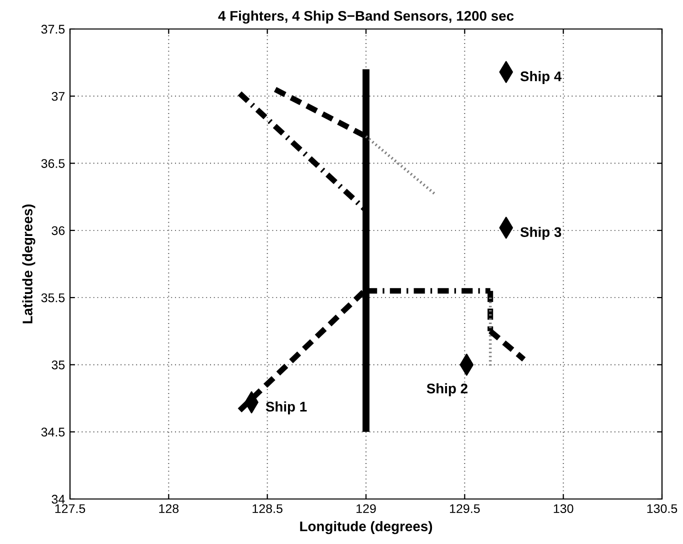 This screenshot has height=544, width=683. Describe the element at coordinates (53, 432) in the screenshot. I see `y-tick-label: 34.5` at that location.